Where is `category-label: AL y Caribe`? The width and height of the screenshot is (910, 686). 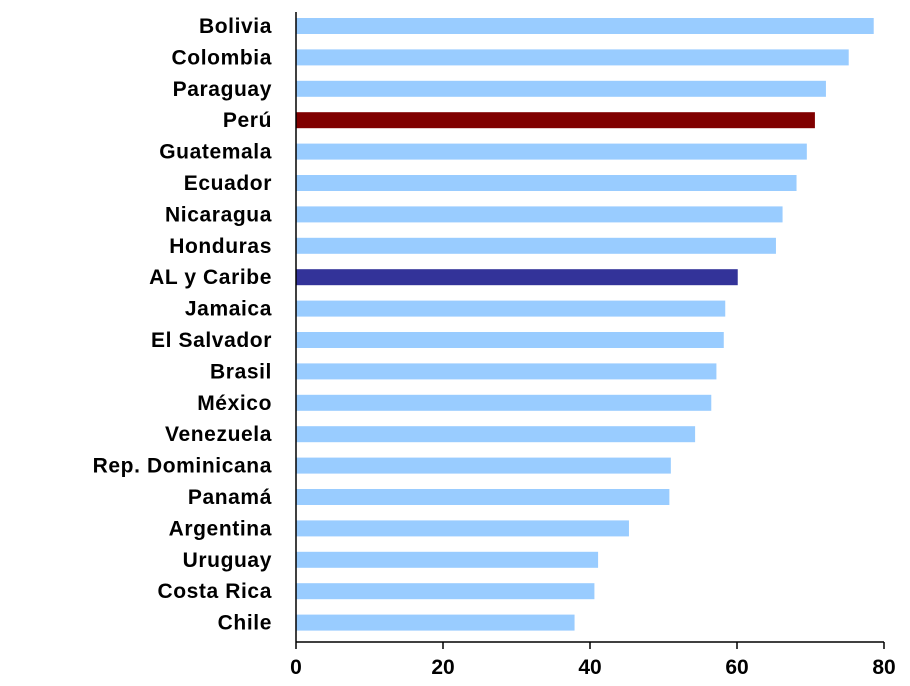
category-label: AL y Caribe is located at coordinates (210, 277).